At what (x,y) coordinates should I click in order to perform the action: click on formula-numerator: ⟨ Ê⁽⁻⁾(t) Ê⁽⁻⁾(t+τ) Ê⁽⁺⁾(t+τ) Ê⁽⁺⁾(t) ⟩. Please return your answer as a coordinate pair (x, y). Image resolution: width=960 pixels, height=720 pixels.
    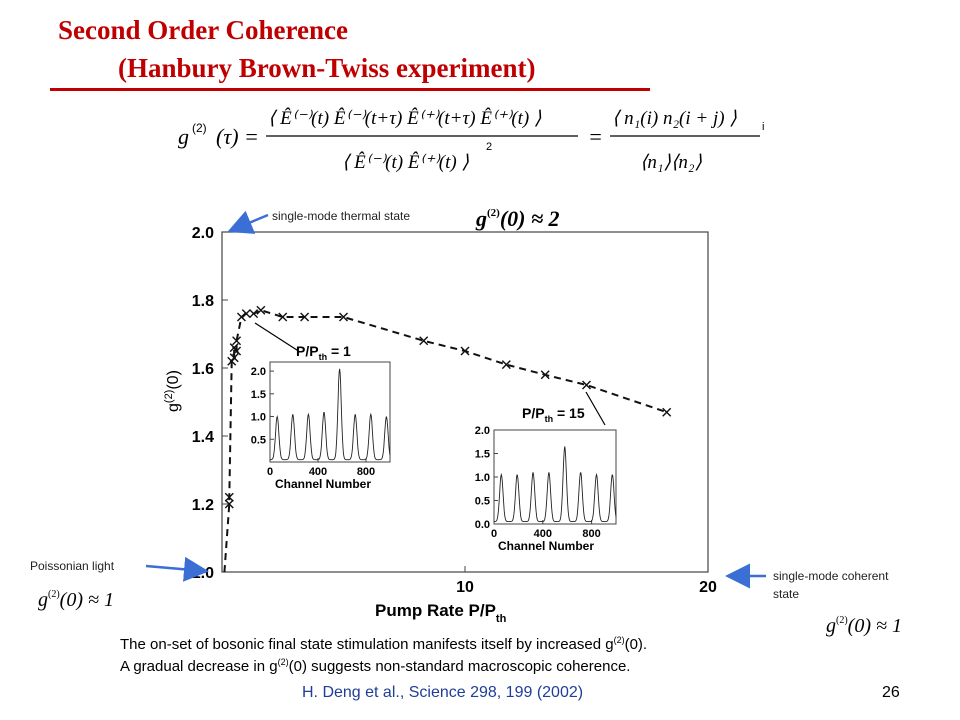
    Looking at the image, I should click on (405, 118).